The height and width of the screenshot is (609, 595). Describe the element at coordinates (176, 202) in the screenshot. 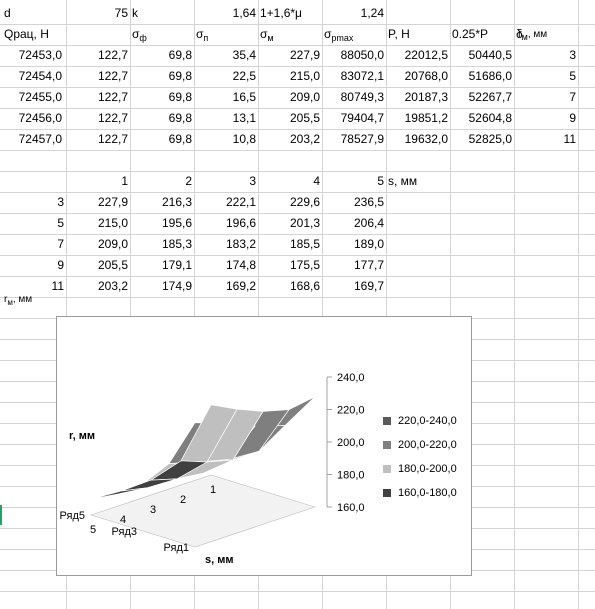

I see `table2-cell: 216,3` at that location.